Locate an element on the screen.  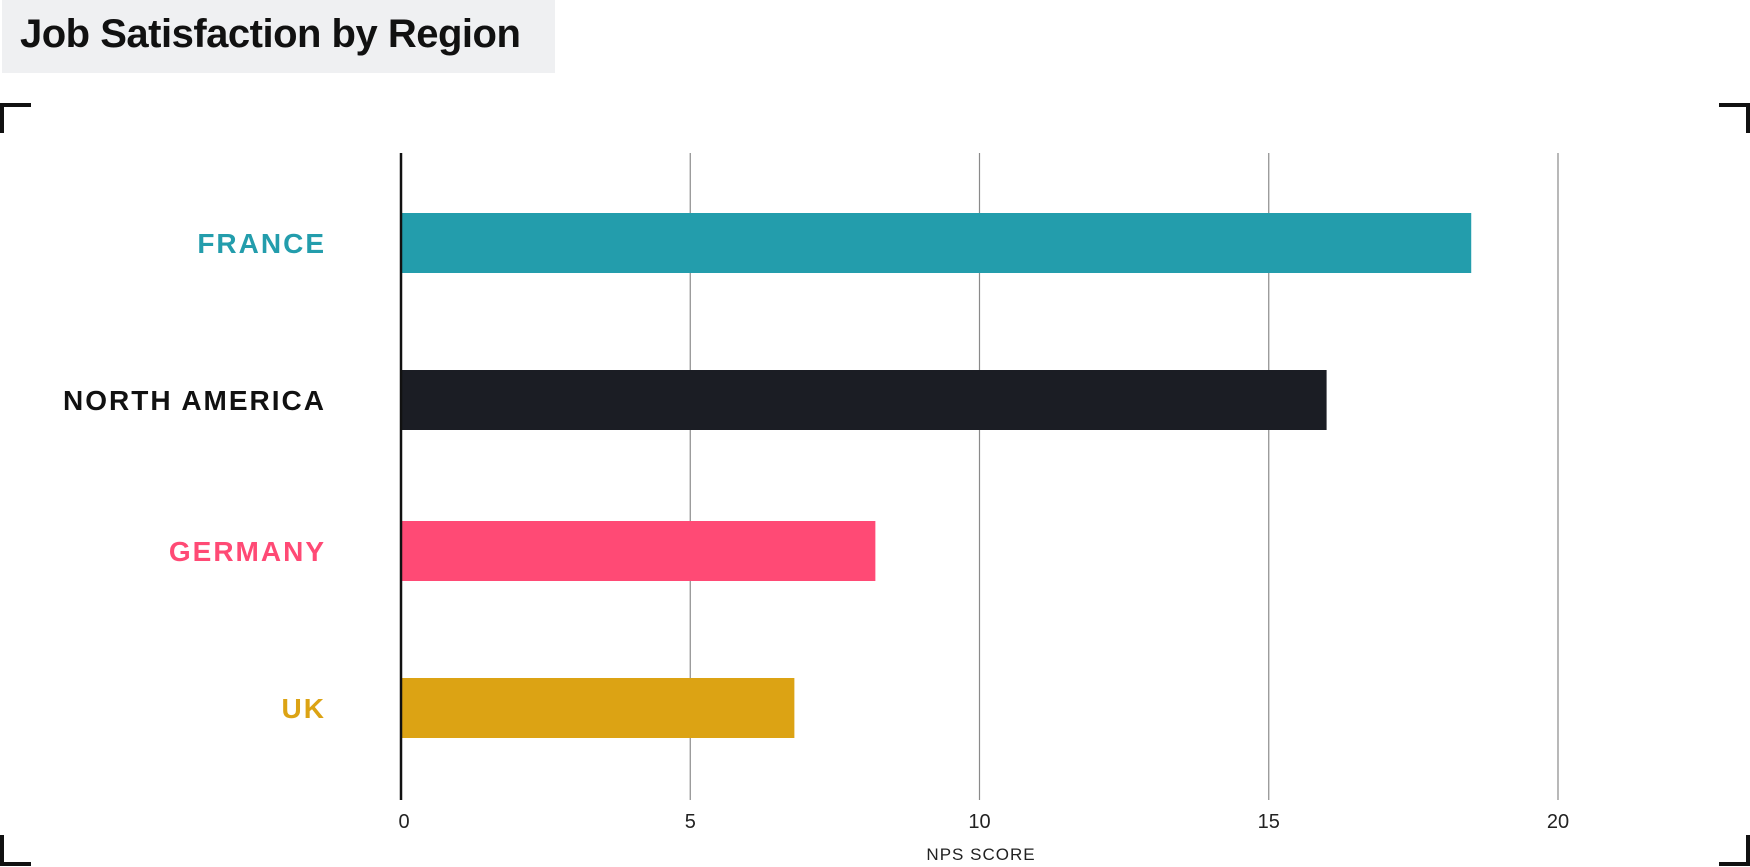
corner-mark-top-left is located at coordinates (15, 118).